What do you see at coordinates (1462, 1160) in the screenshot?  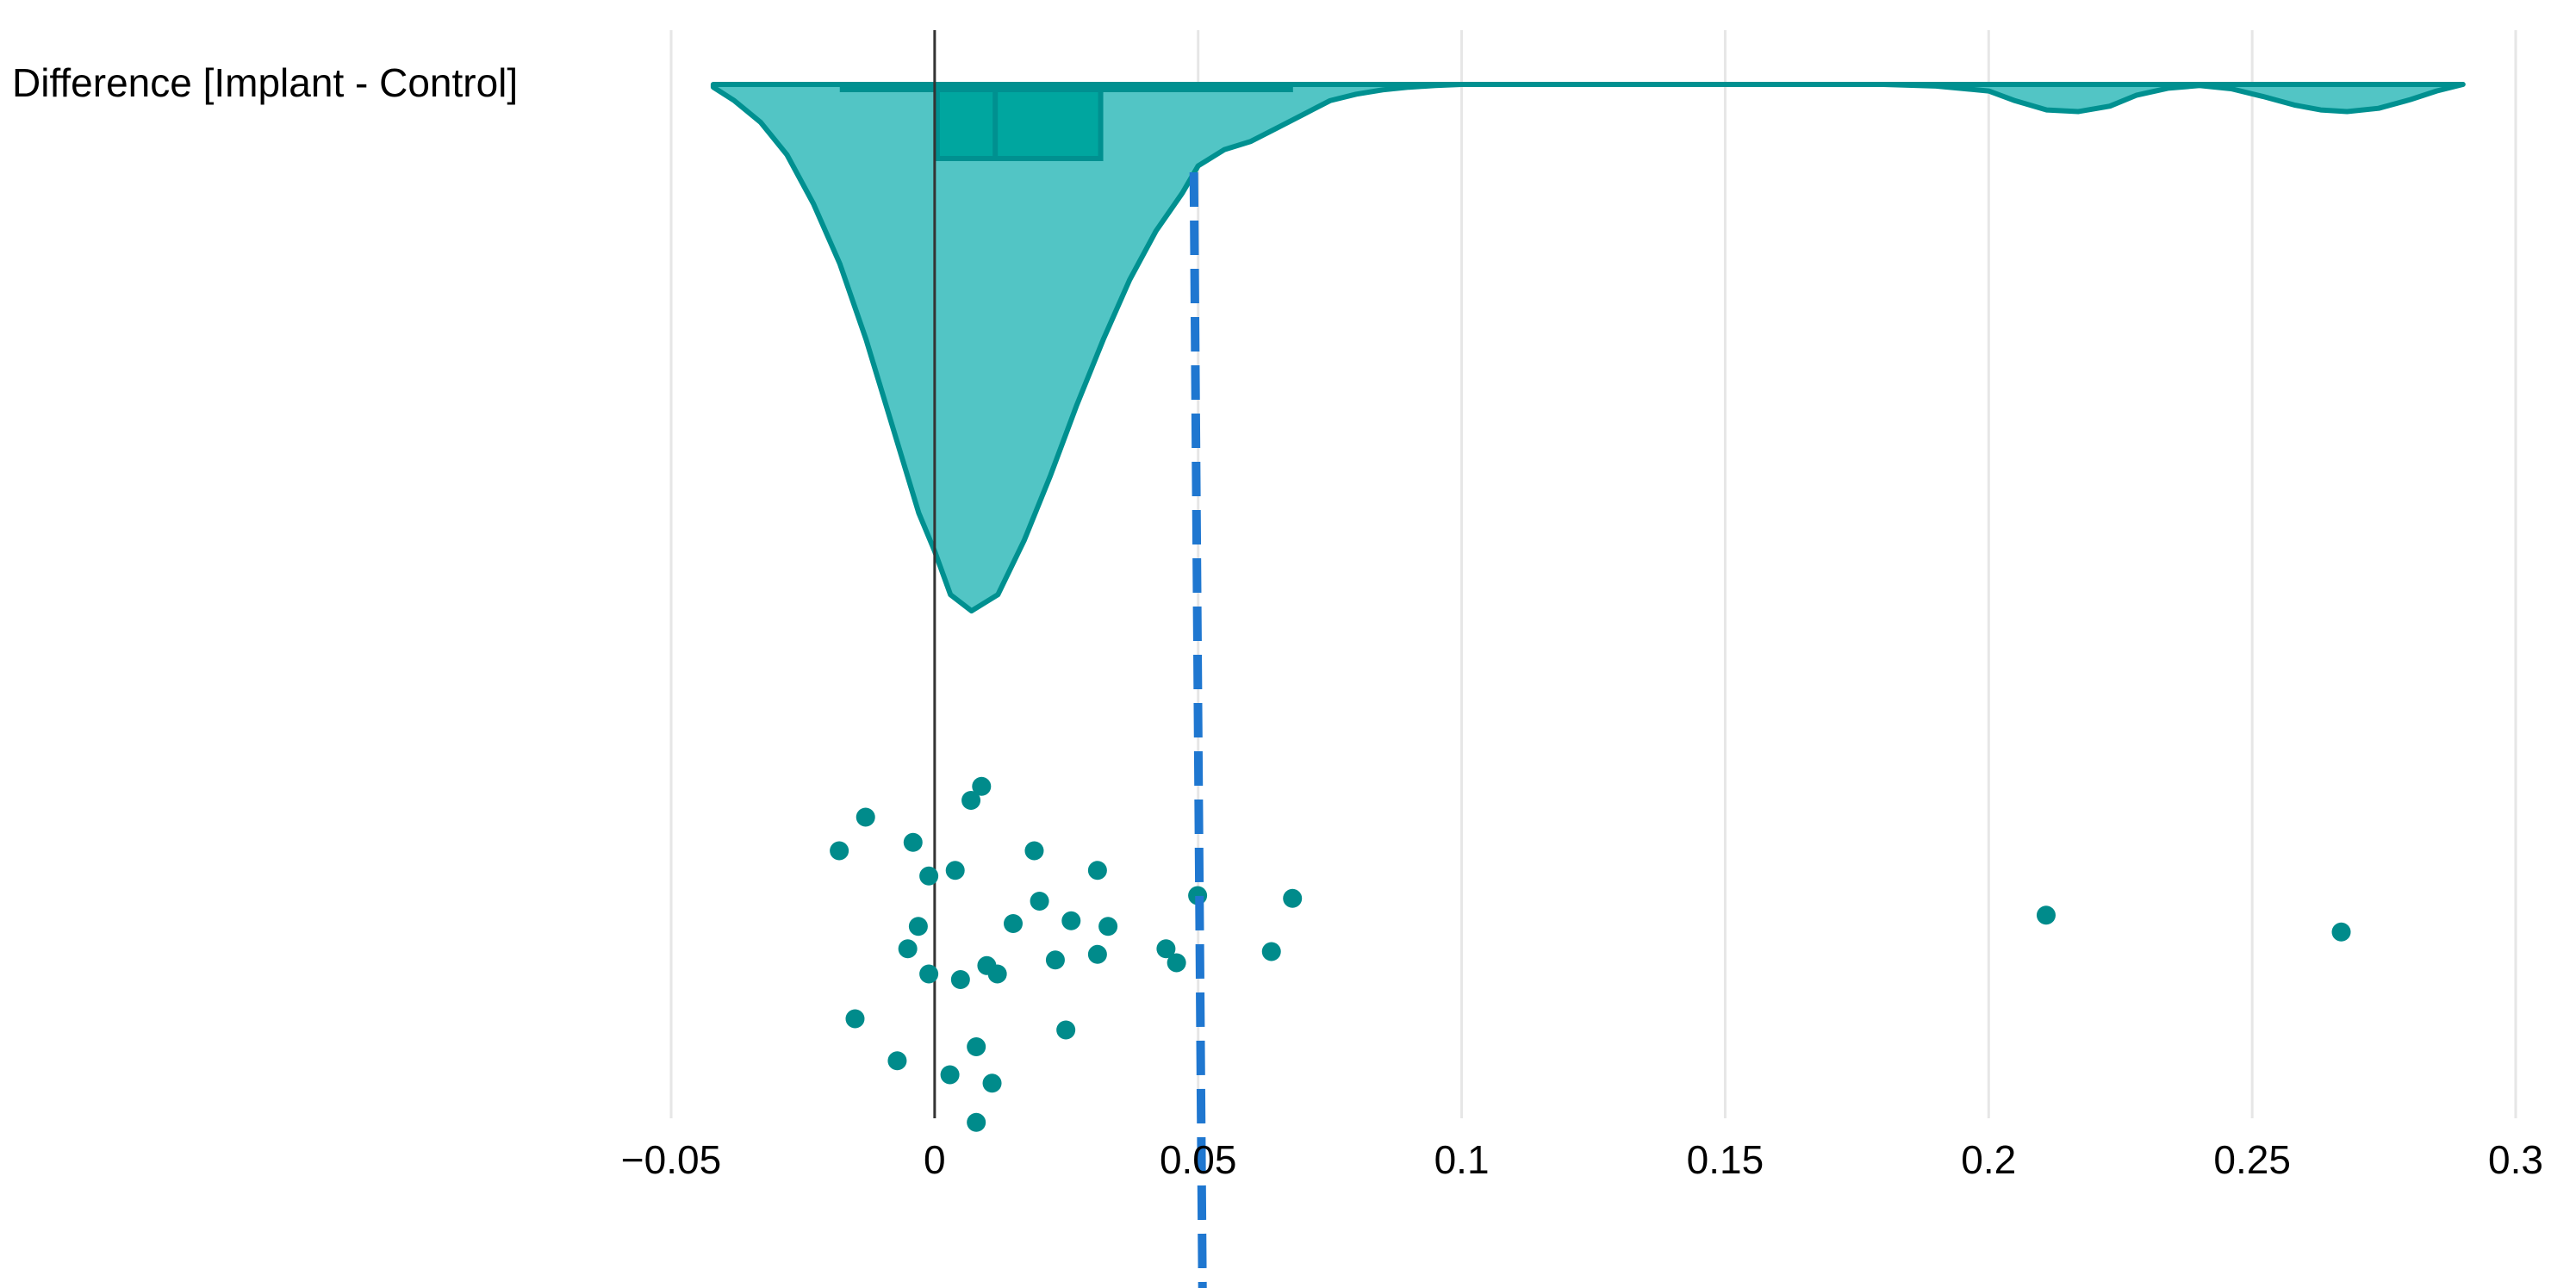 I see `x-tick-label-3: 0.1` at bounding box center [1462, 1160].